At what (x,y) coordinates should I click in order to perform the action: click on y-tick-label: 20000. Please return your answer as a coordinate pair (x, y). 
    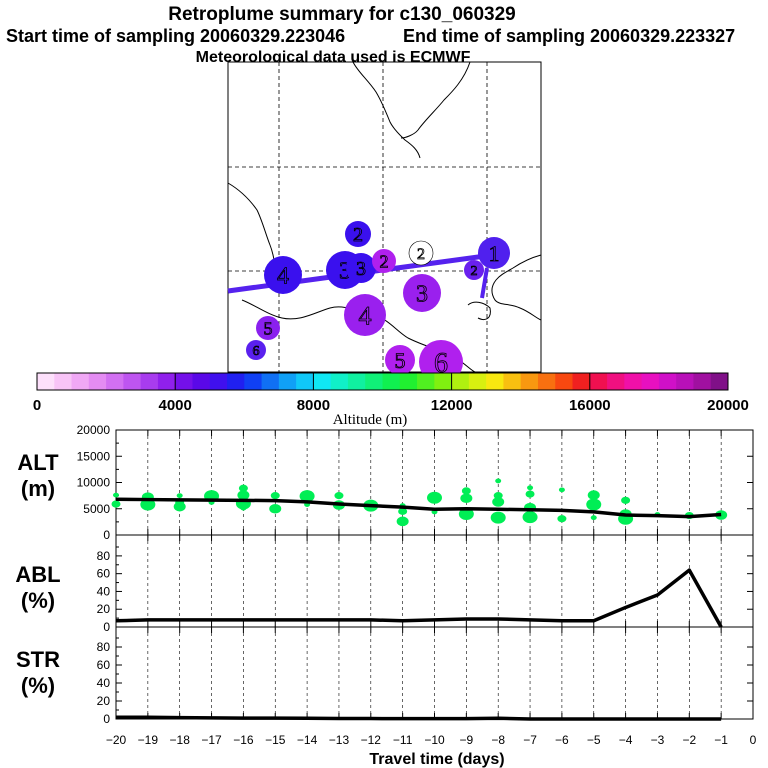
    Looking at the image, I should click on (94, 430).